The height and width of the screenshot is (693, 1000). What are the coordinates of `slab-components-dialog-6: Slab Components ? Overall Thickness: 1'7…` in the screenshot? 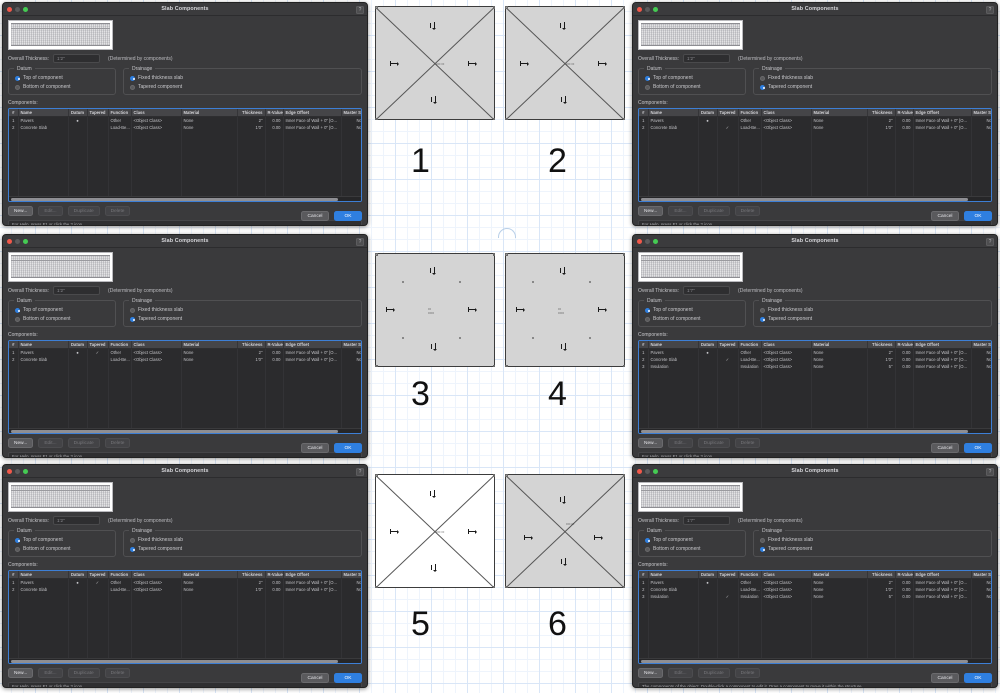 It's located at (815, 576).